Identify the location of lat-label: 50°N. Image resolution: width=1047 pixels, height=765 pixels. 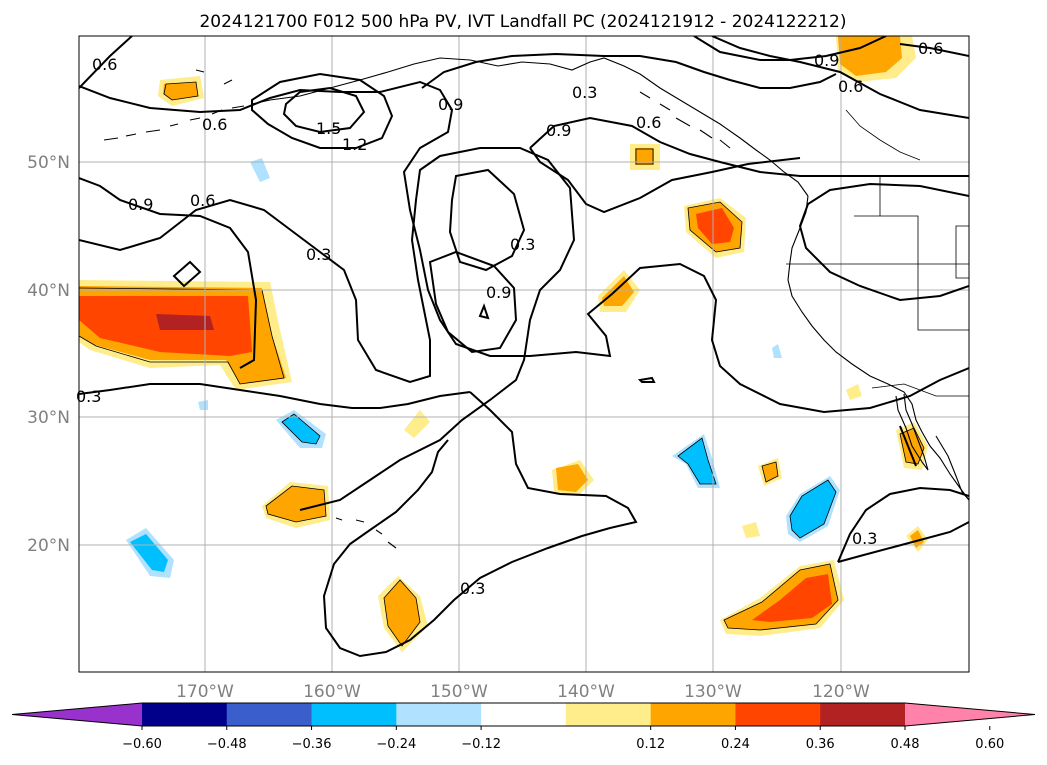
(48, 163).